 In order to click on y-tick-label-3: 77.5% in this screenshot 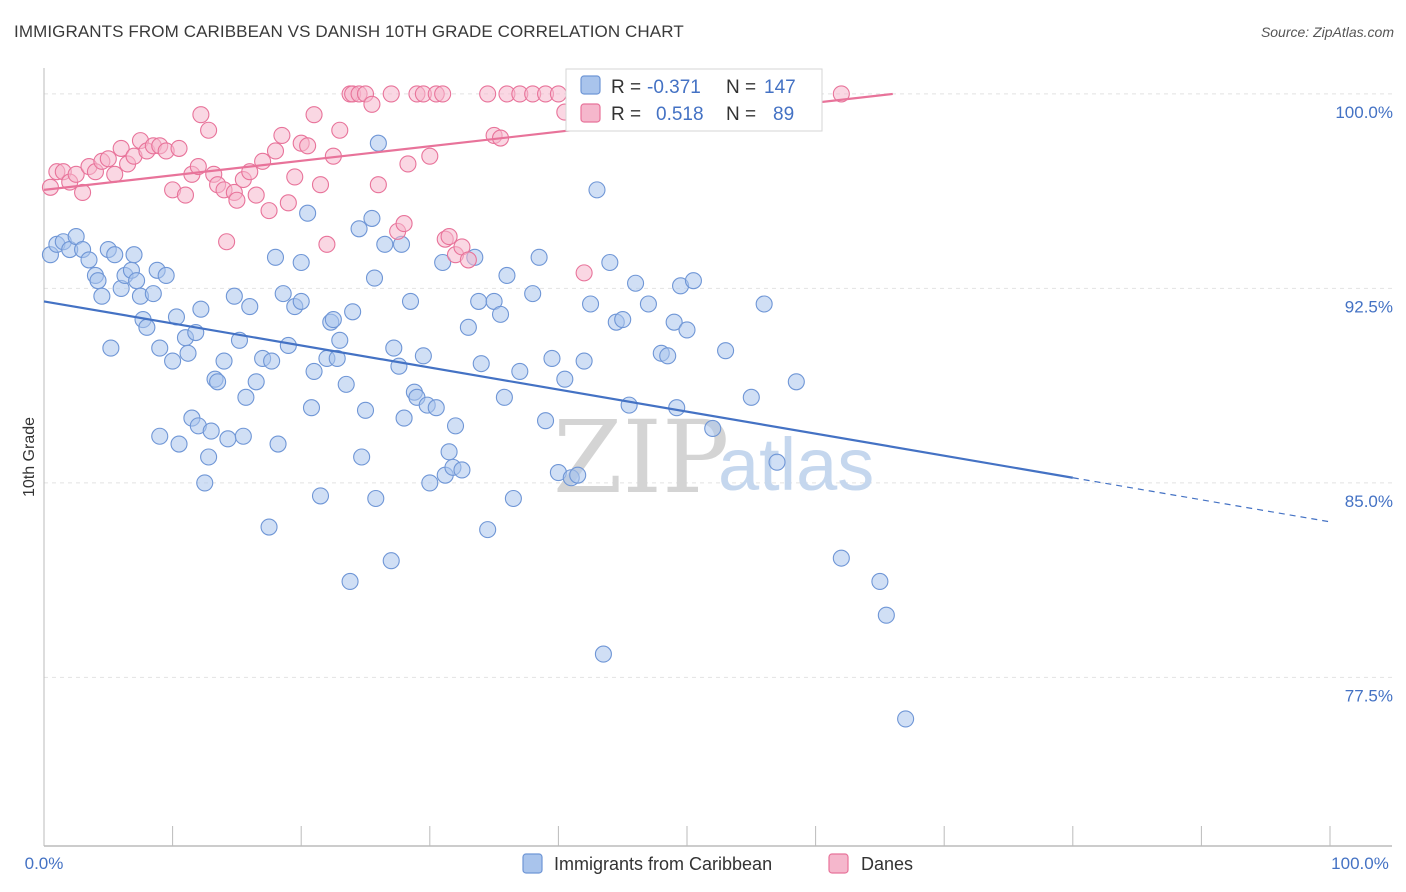, I will do `click(1369, 695)`.